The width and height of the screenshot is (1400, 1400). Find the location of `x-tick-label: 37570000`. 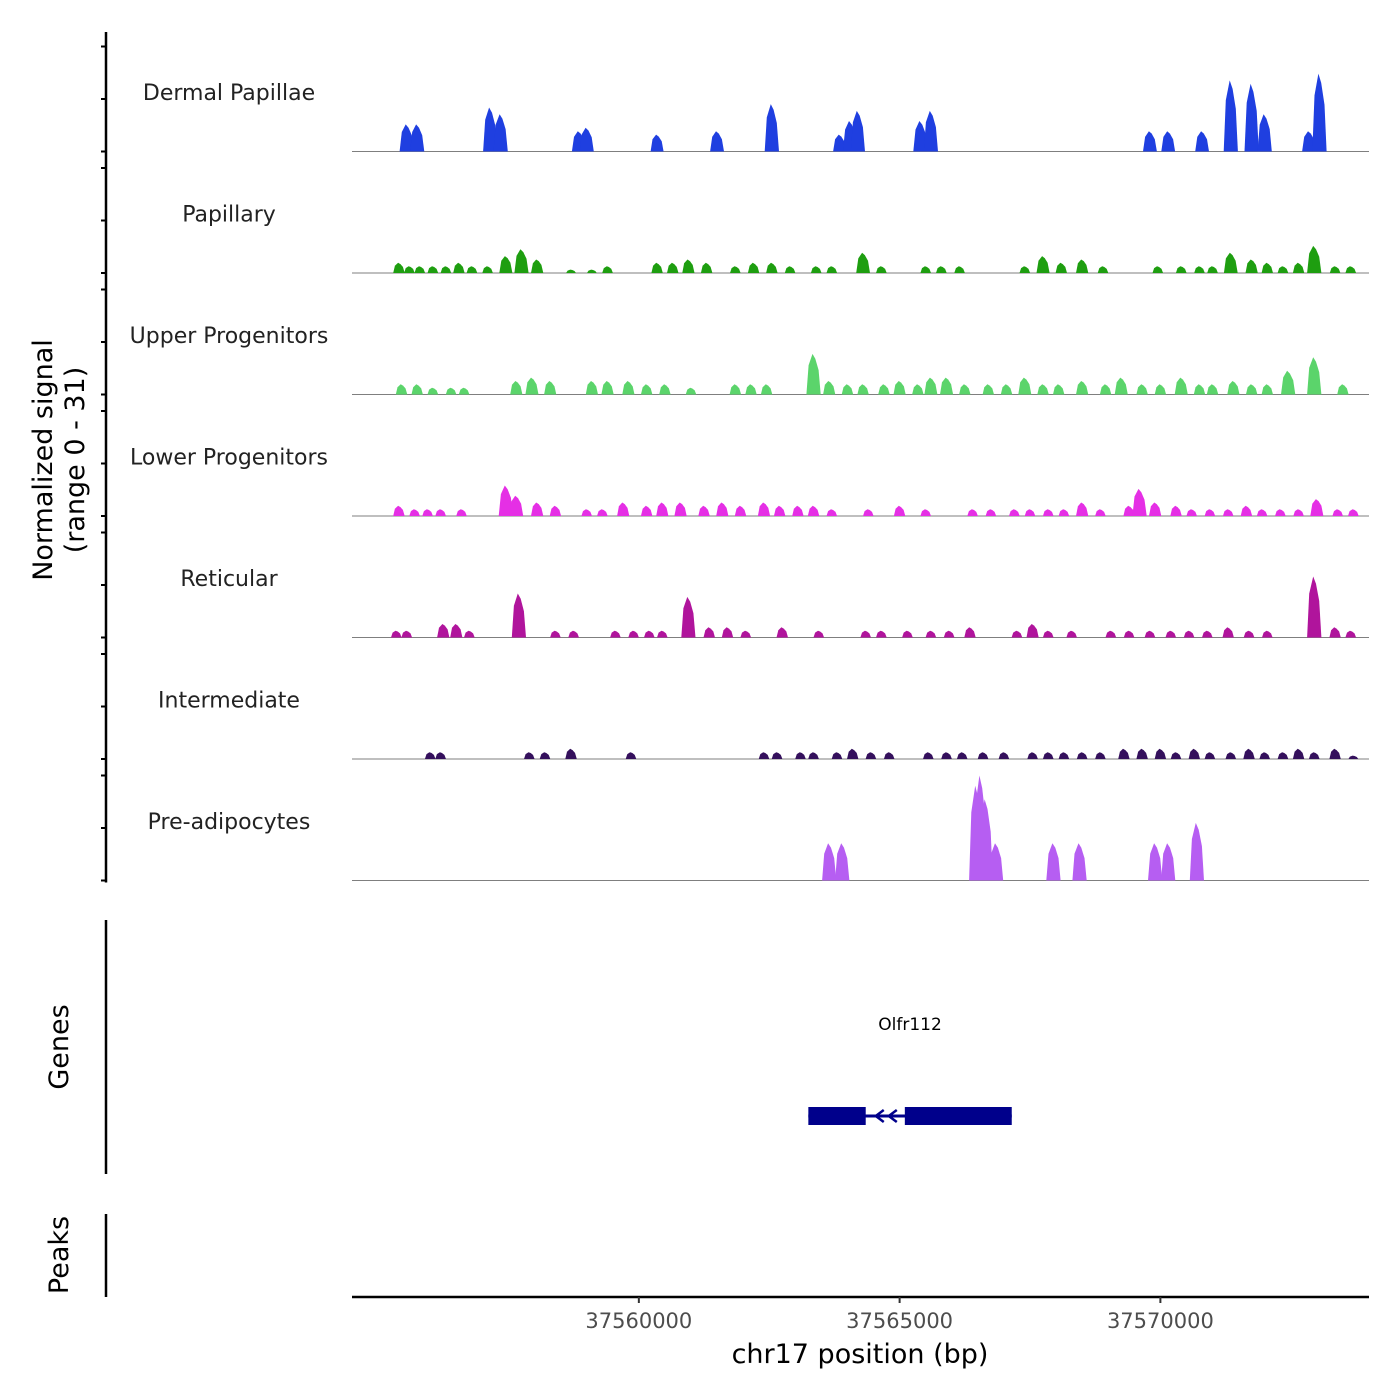

x-tick-label: 37570000 is located at coordinates (1160, 1321).